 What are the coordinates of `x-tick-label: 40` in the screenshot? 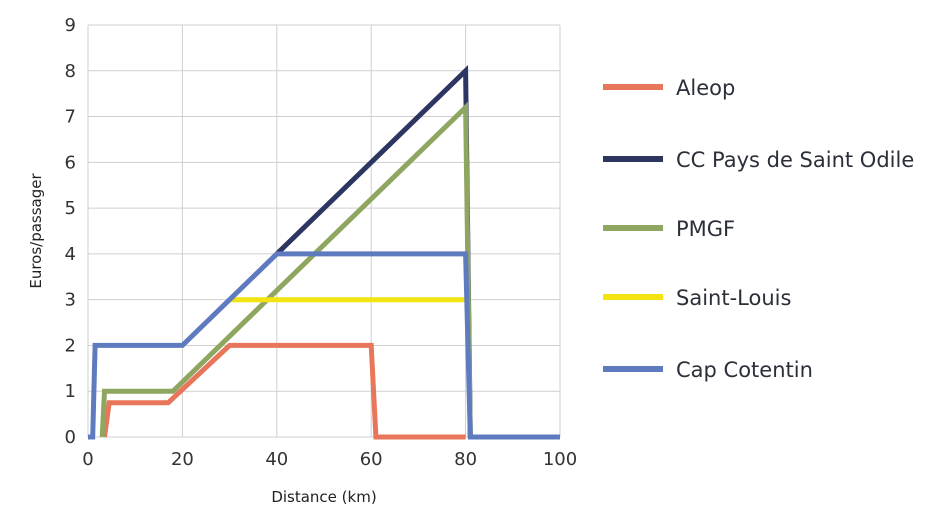 It's located at (276, 459).